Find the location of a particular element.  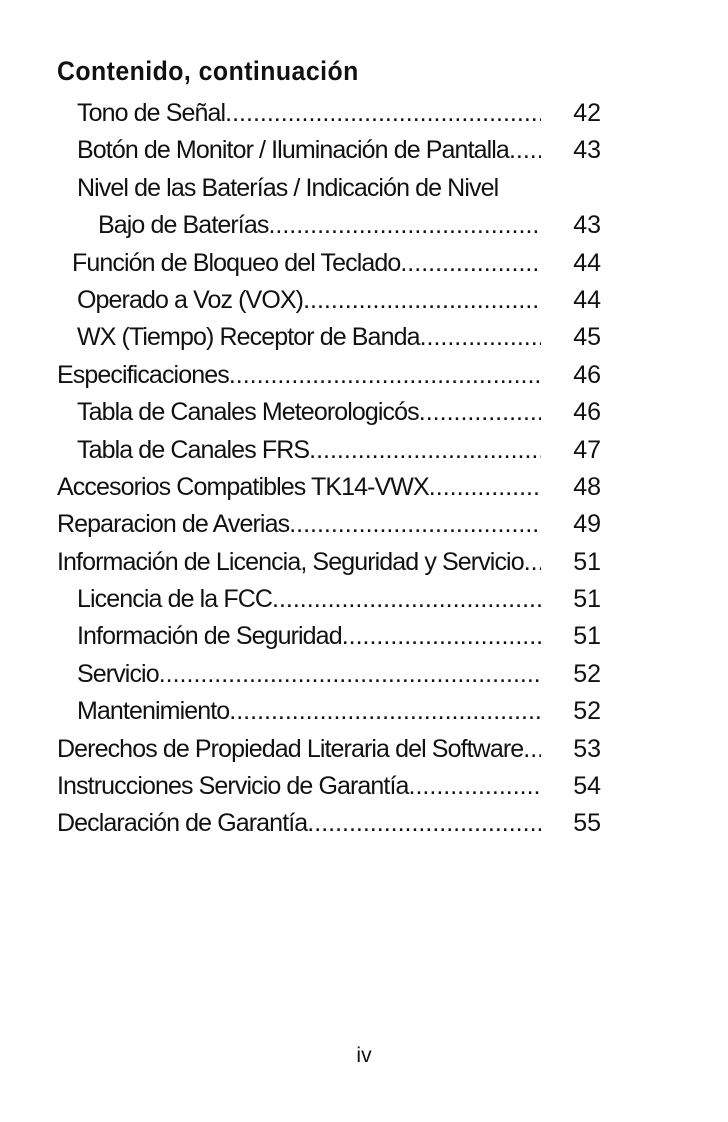

toc-entry-title: Tabla de Canales FRS is located at coordinates (193, 449).